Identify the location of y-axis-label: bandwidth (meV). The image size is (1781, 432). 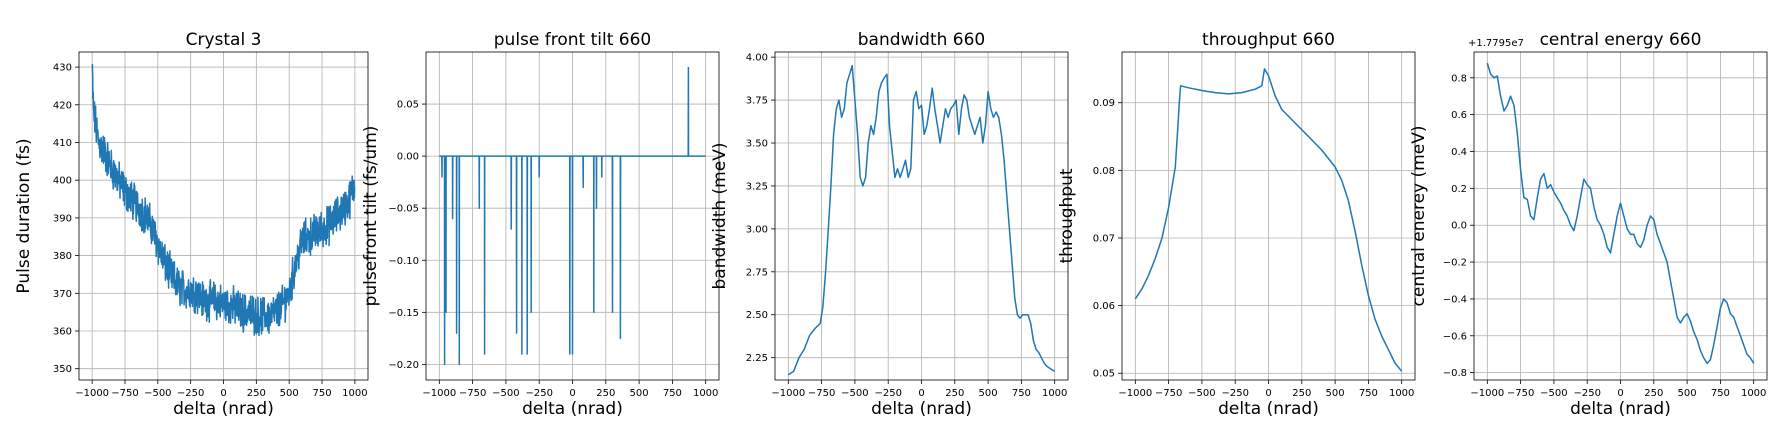
(720, 216).